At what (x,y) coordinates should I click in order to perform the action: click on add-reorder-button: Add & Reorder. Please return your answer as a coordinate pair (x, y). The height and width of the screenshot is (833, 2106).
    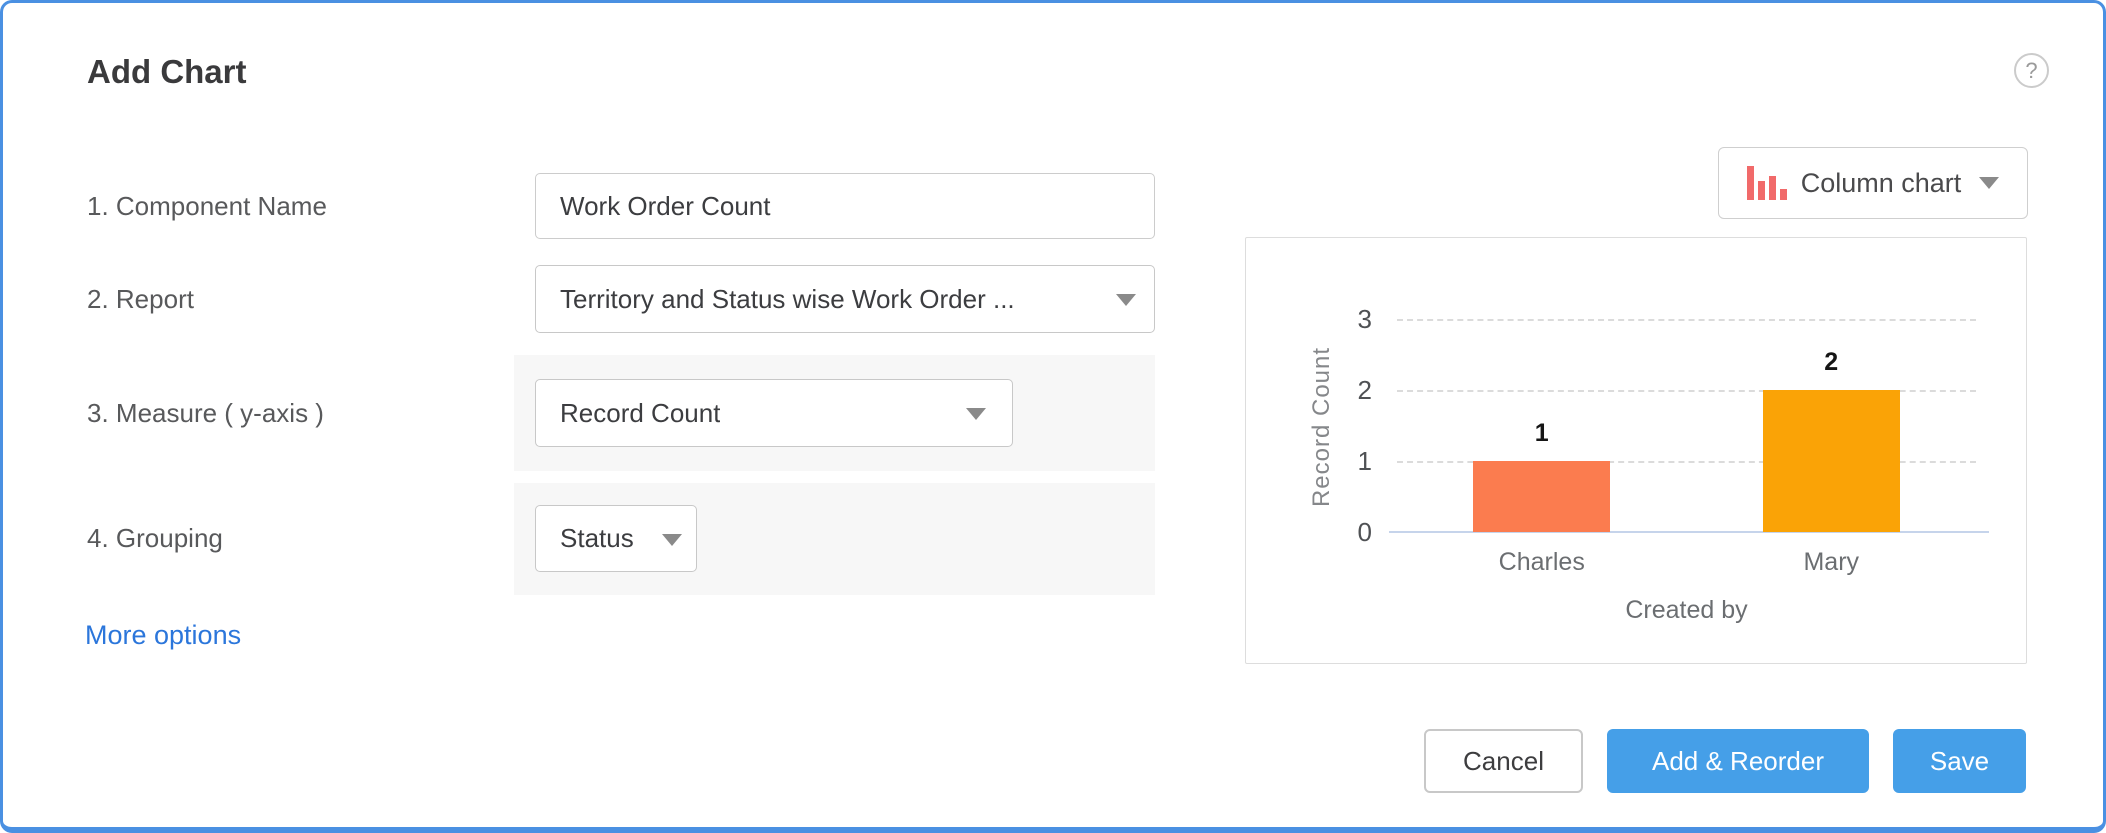
    Looking at the image, I should click on (1738, 761).